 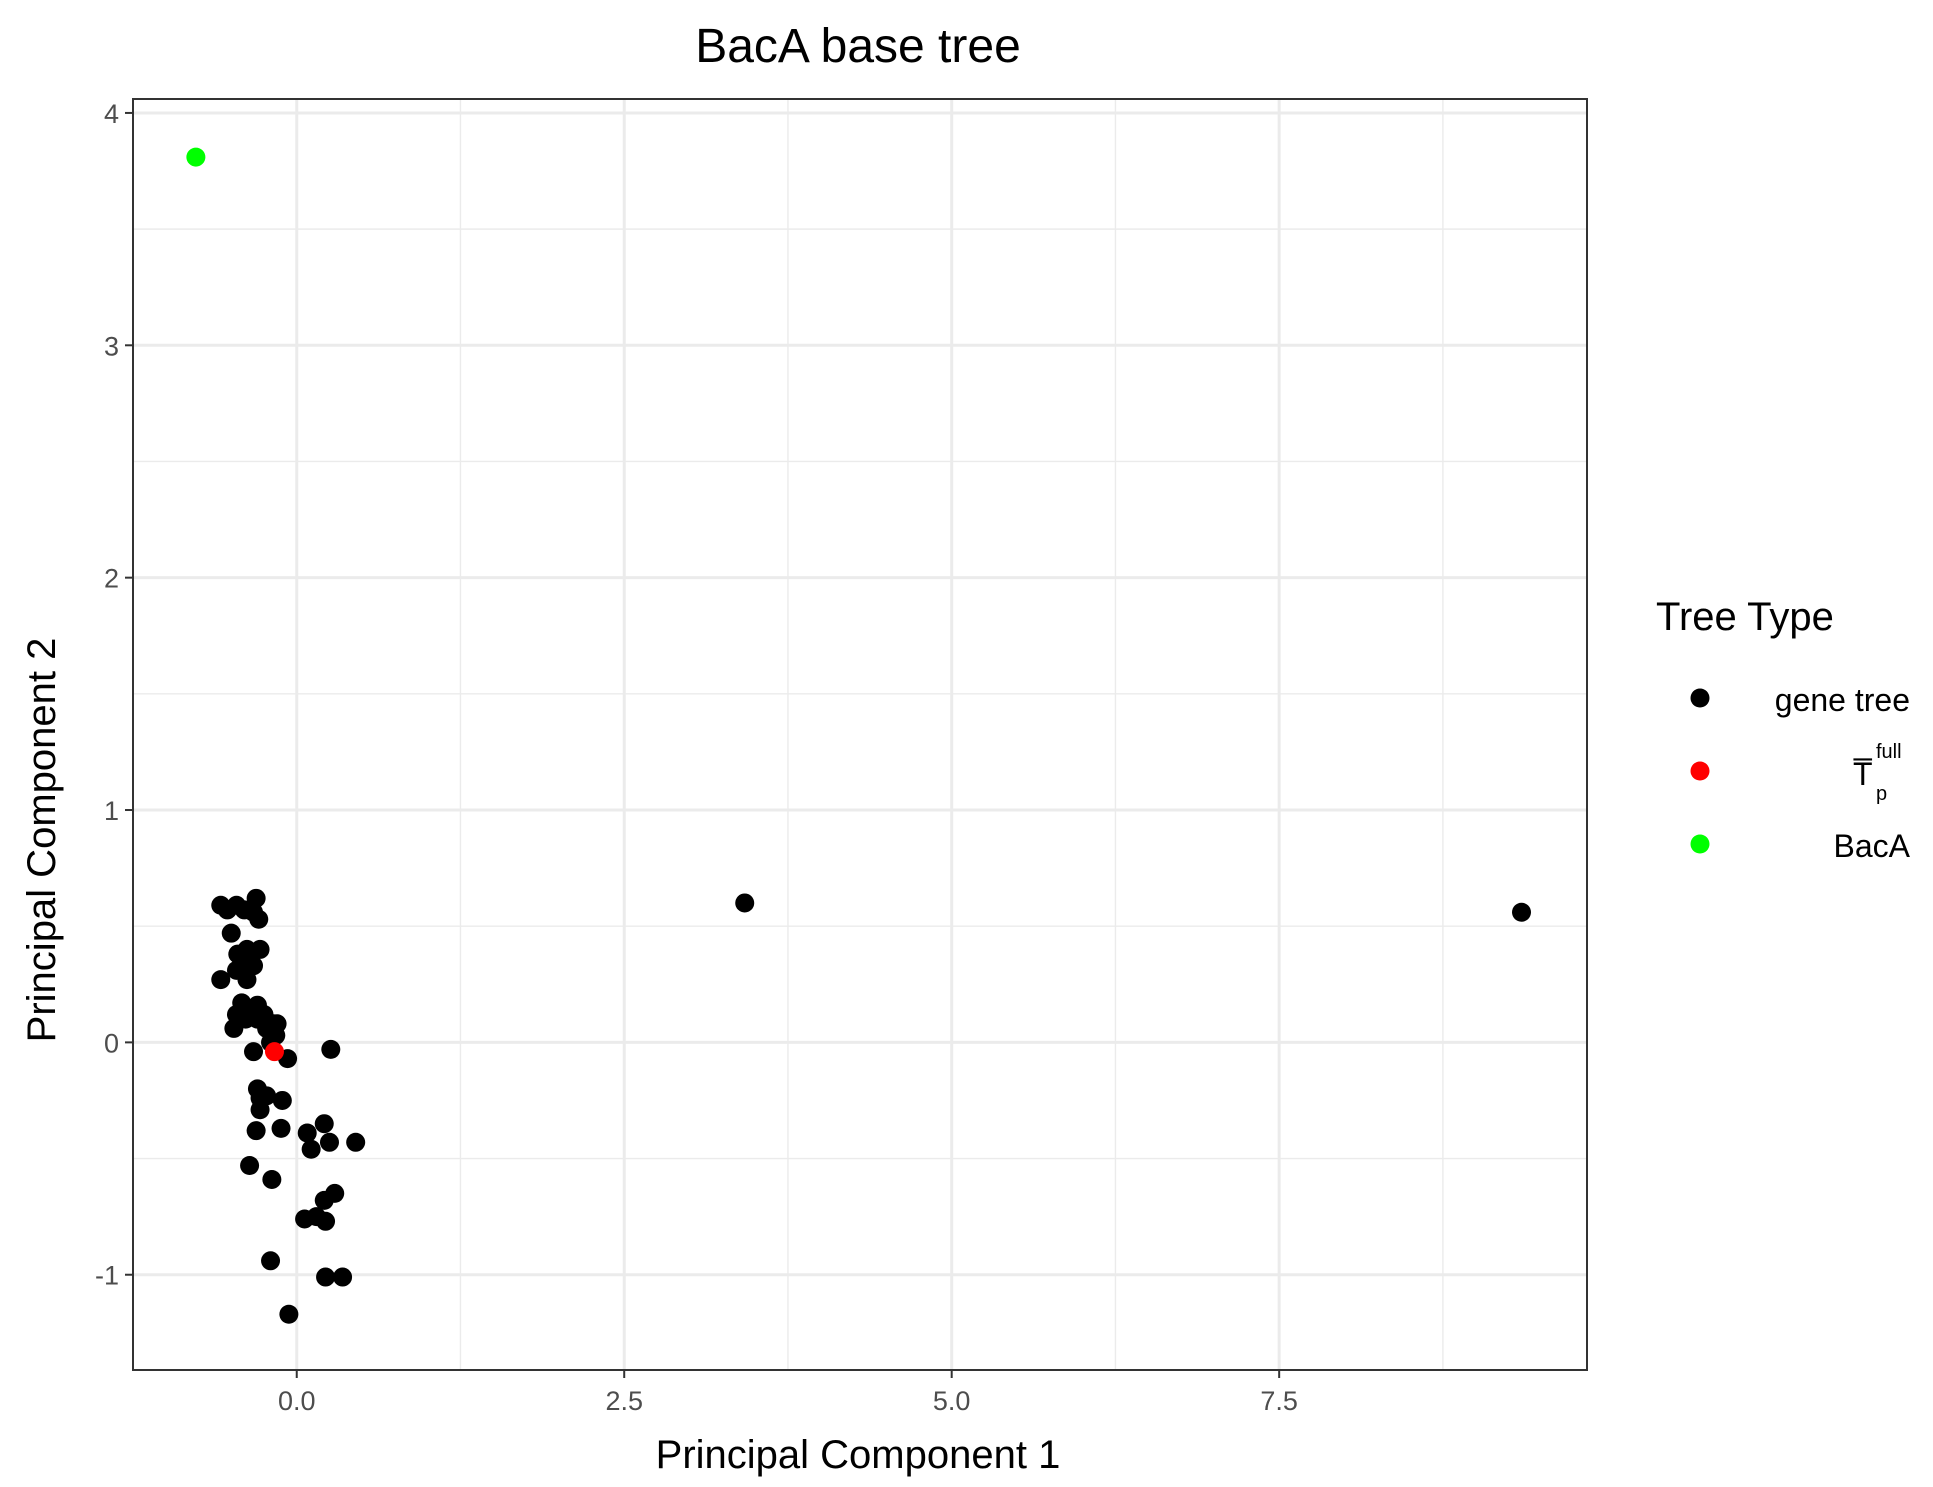 What do you see at coordinates (111, 114) in the screenshot?
I see `y-tick-label-5: 4` at bounding box center [111, 114].